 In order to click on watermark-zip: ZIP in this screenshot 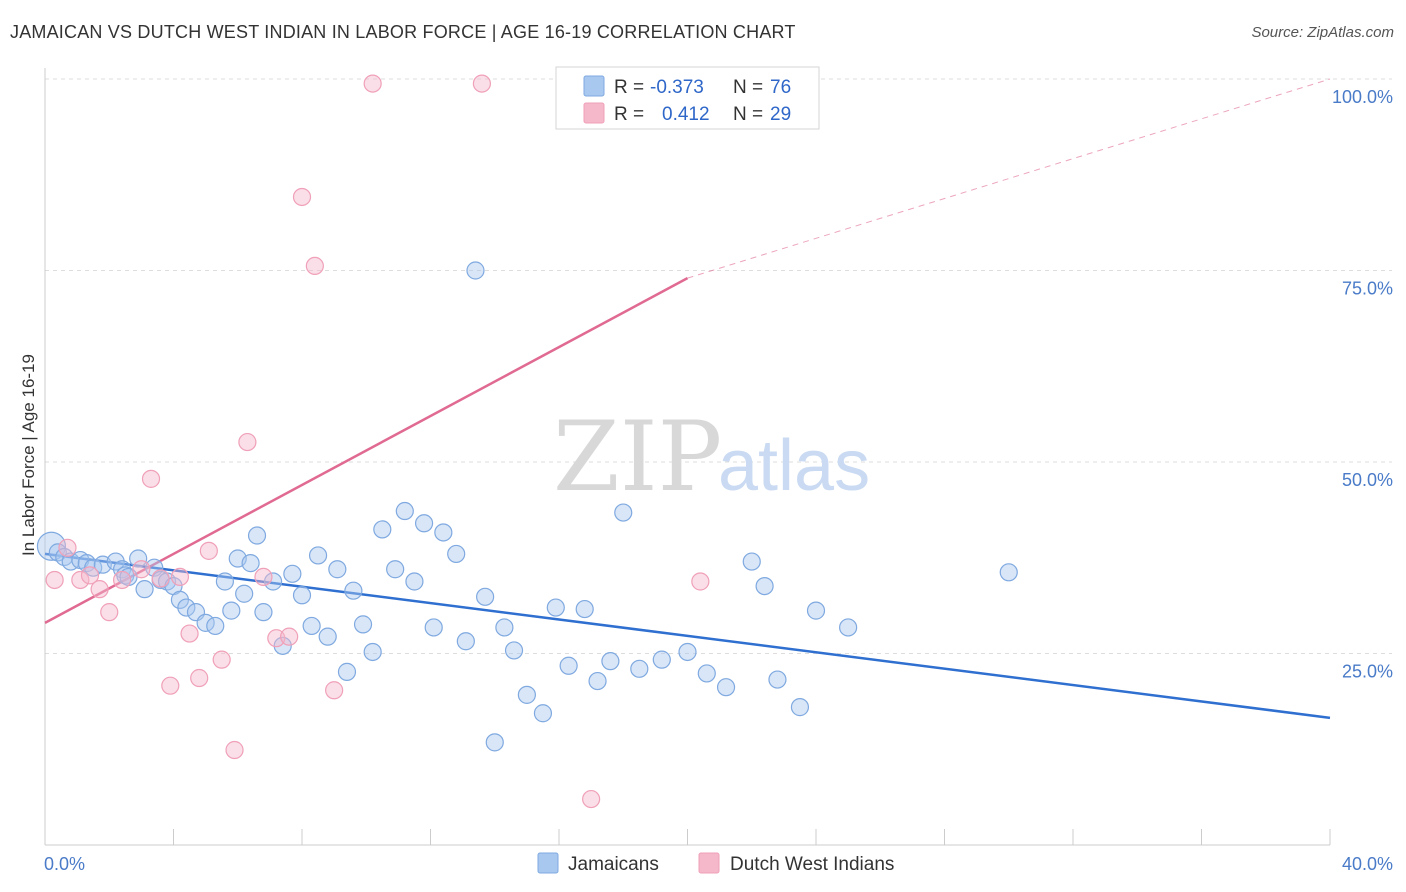, I will do `click(637, 457)`.